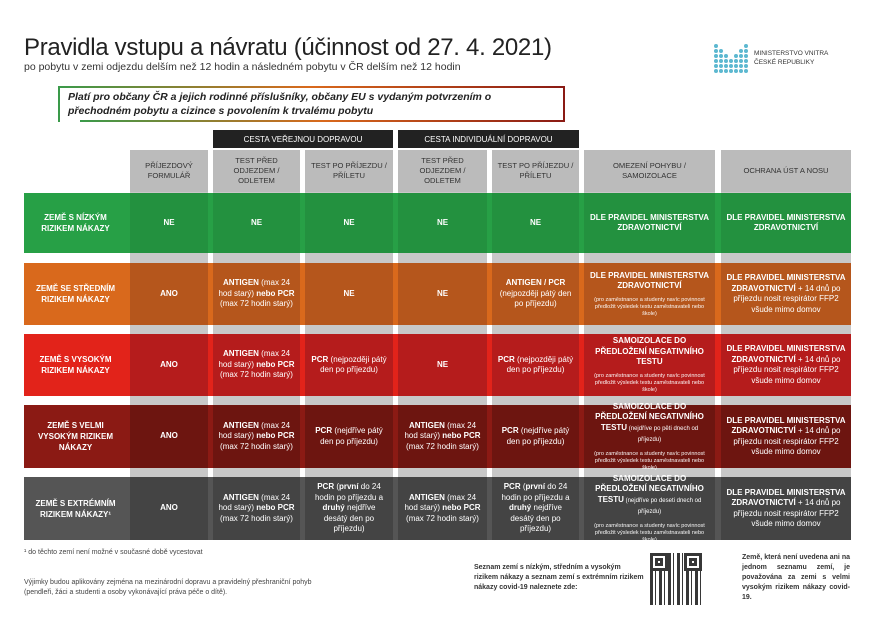 The image size is (870, 617). Describe the element at coordinates (791, 58) in the screenshot. I see `logo-text: MINISTERSTVO VNITRA ČESKÉ REPUBLIKY` at that location.